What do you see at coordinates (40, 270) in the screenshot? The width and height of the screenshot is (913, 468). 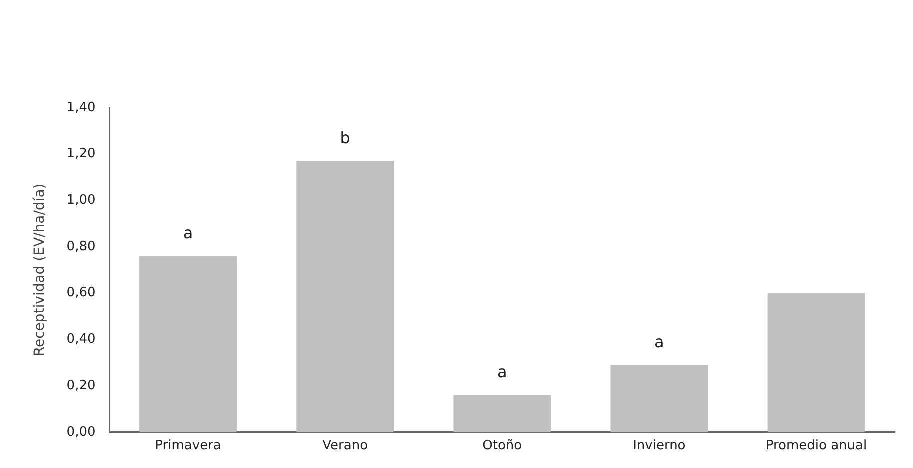 I see `y-axis-title: Receptividad (EV/ha/día)` at bounding box center [40, 270].